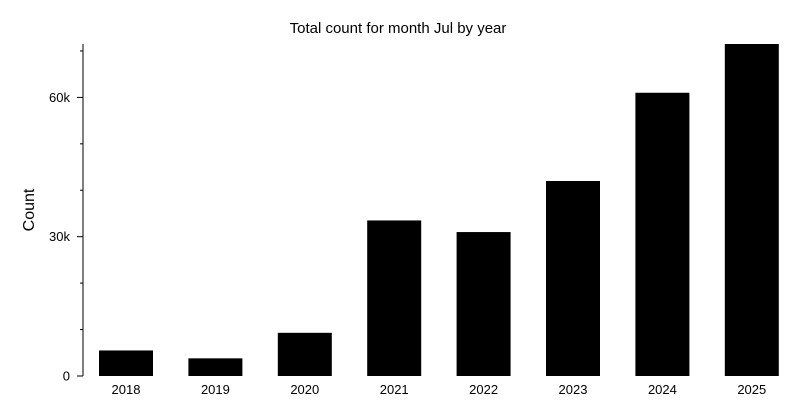 This screenshot has width=796, height=418. I want to click on x-tick-label-2021: 2021, so click(394, 389).